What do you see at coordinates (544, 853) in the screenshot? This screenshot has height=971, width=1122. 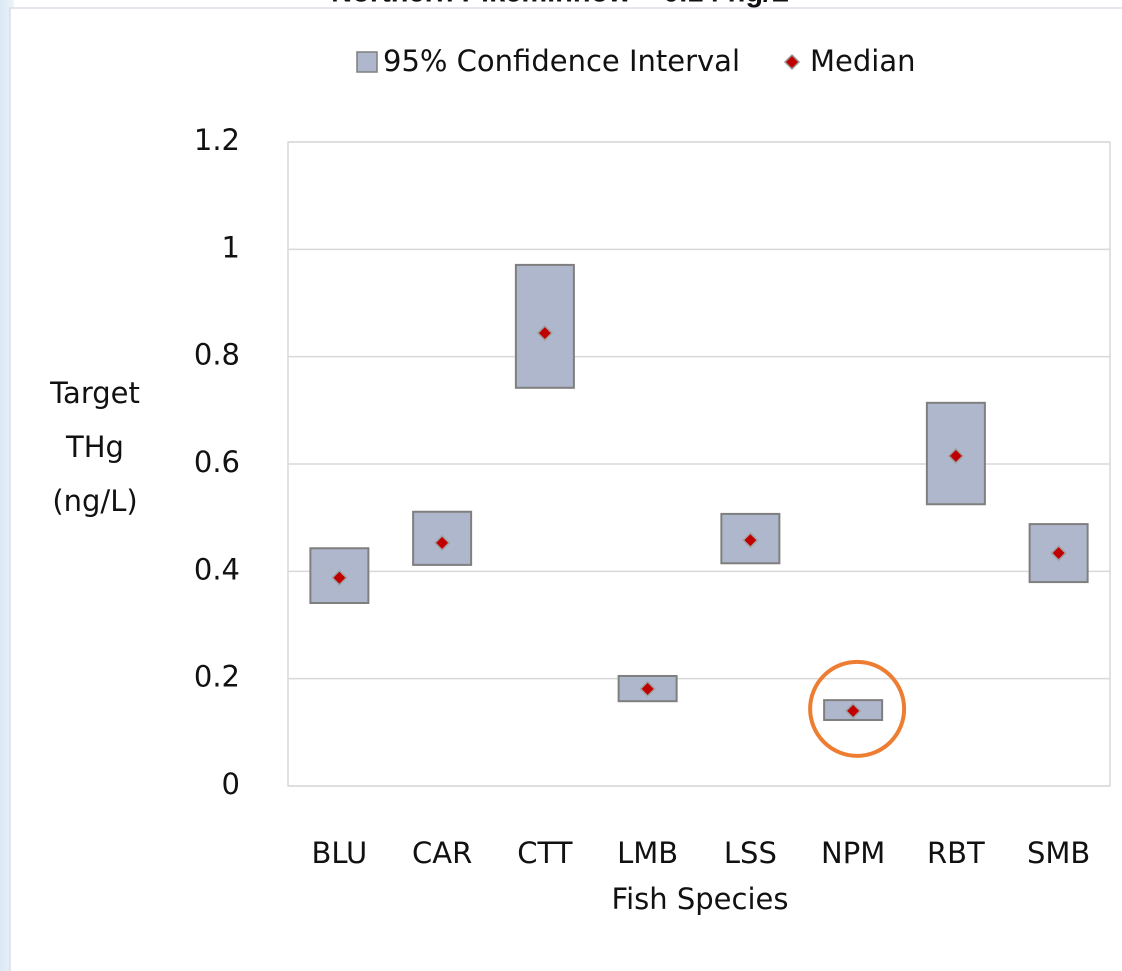 I see `x-tick-label: CTT` at bounding box center [544, 853].